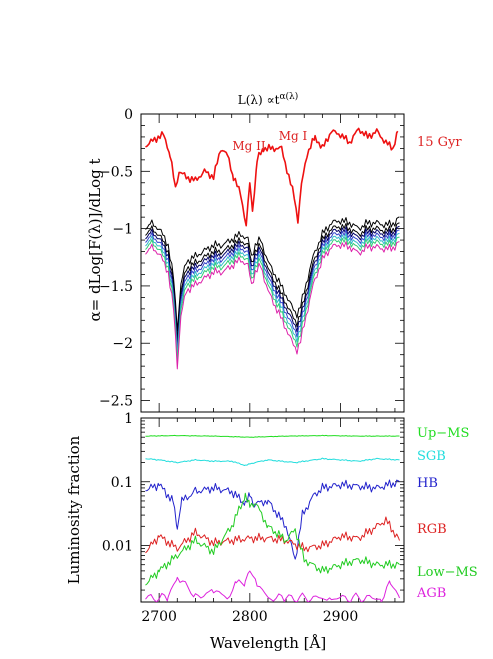  What do you see at coordinates (116, 287) in the screenshot?
I see `top-y-tick-label: −1.5` at bounding box center [116, 287].